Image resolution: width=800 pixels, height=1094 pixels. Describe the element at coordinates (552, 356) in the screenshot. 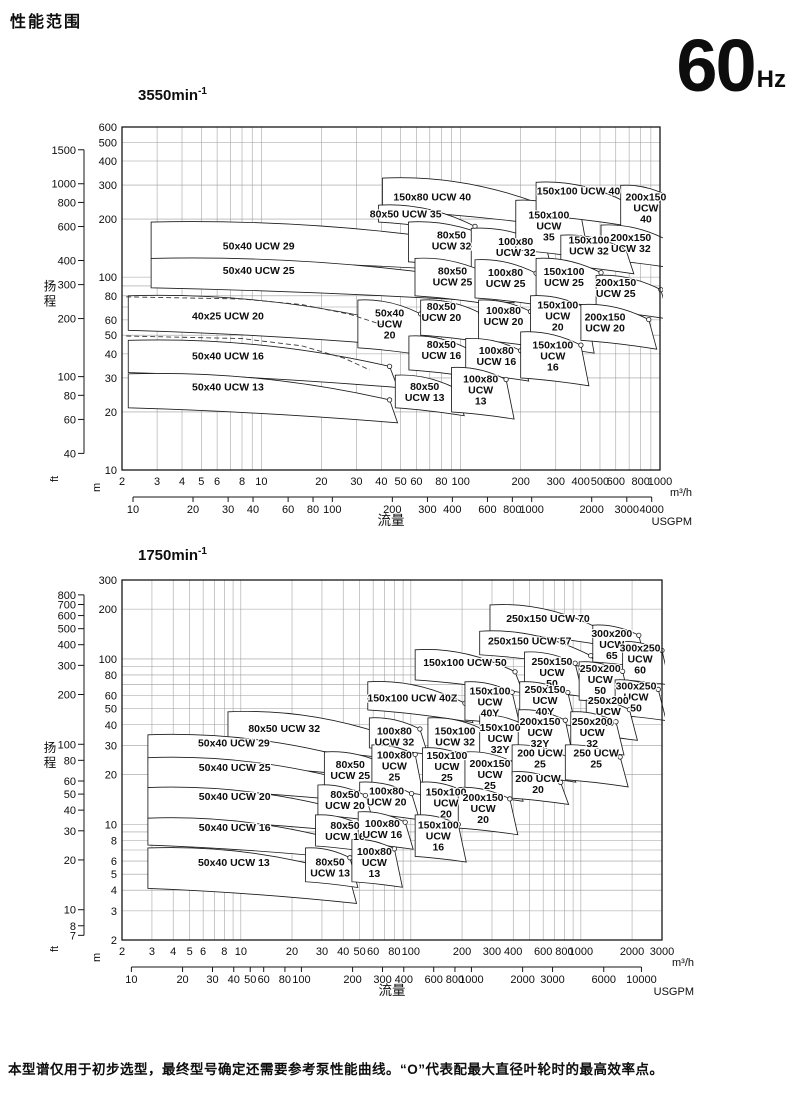

I see `region-label: 150x100 UCW 16` at that location.